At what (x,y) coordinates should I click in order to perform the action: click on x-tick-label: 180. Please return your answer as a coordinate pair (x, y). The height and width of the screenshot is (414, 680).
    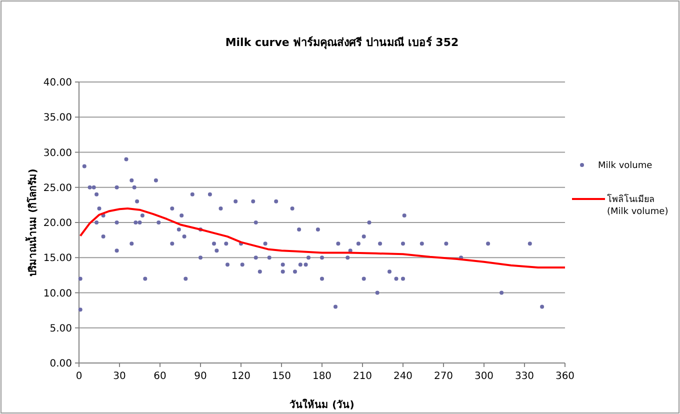
    Looking at the image, I should click on (322, 376).